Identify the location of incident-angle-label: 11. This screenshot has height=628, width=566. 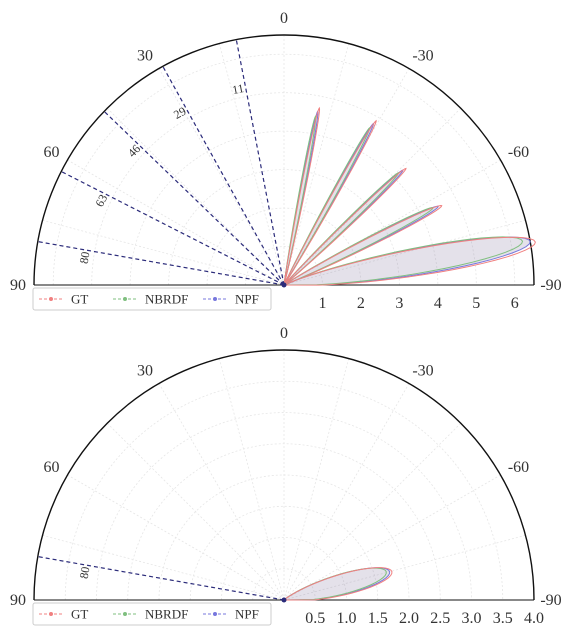
(238, 89).